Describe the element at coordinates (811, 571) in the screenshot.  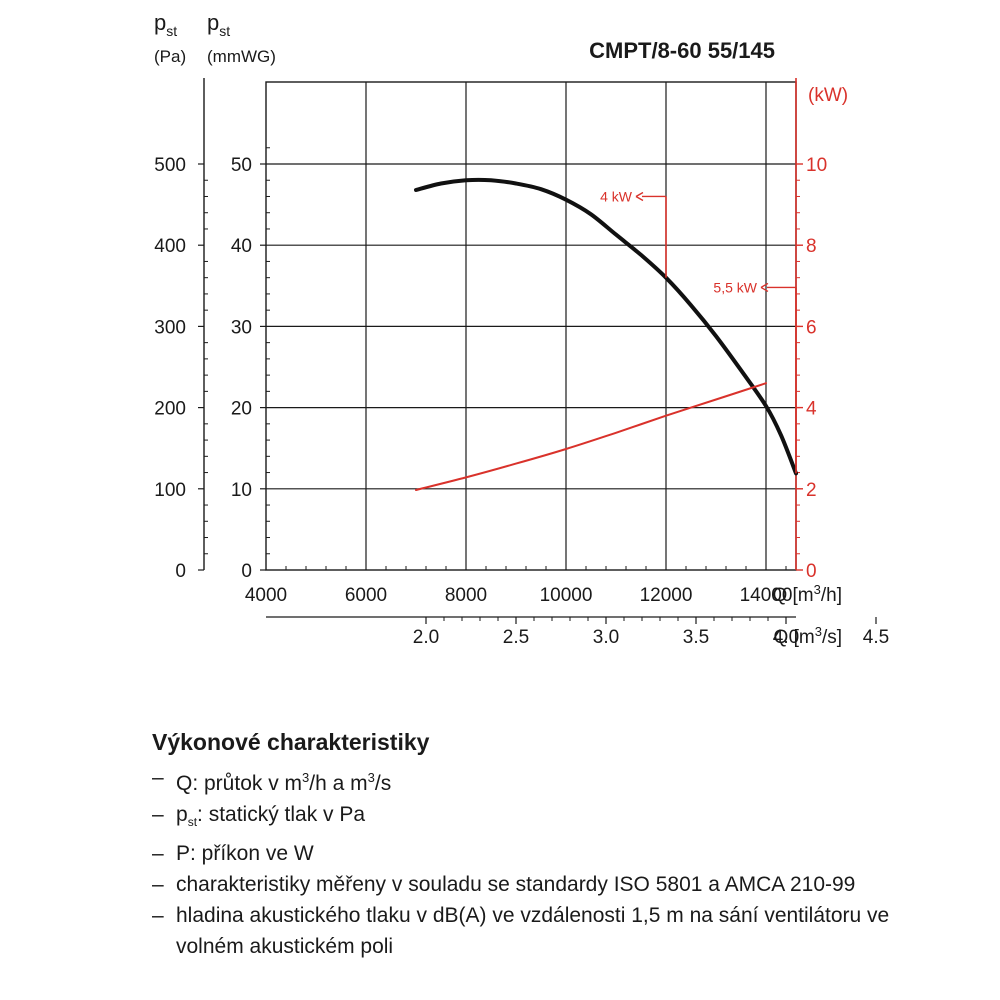
I see `tick-label-kw-0: 0` at that location.